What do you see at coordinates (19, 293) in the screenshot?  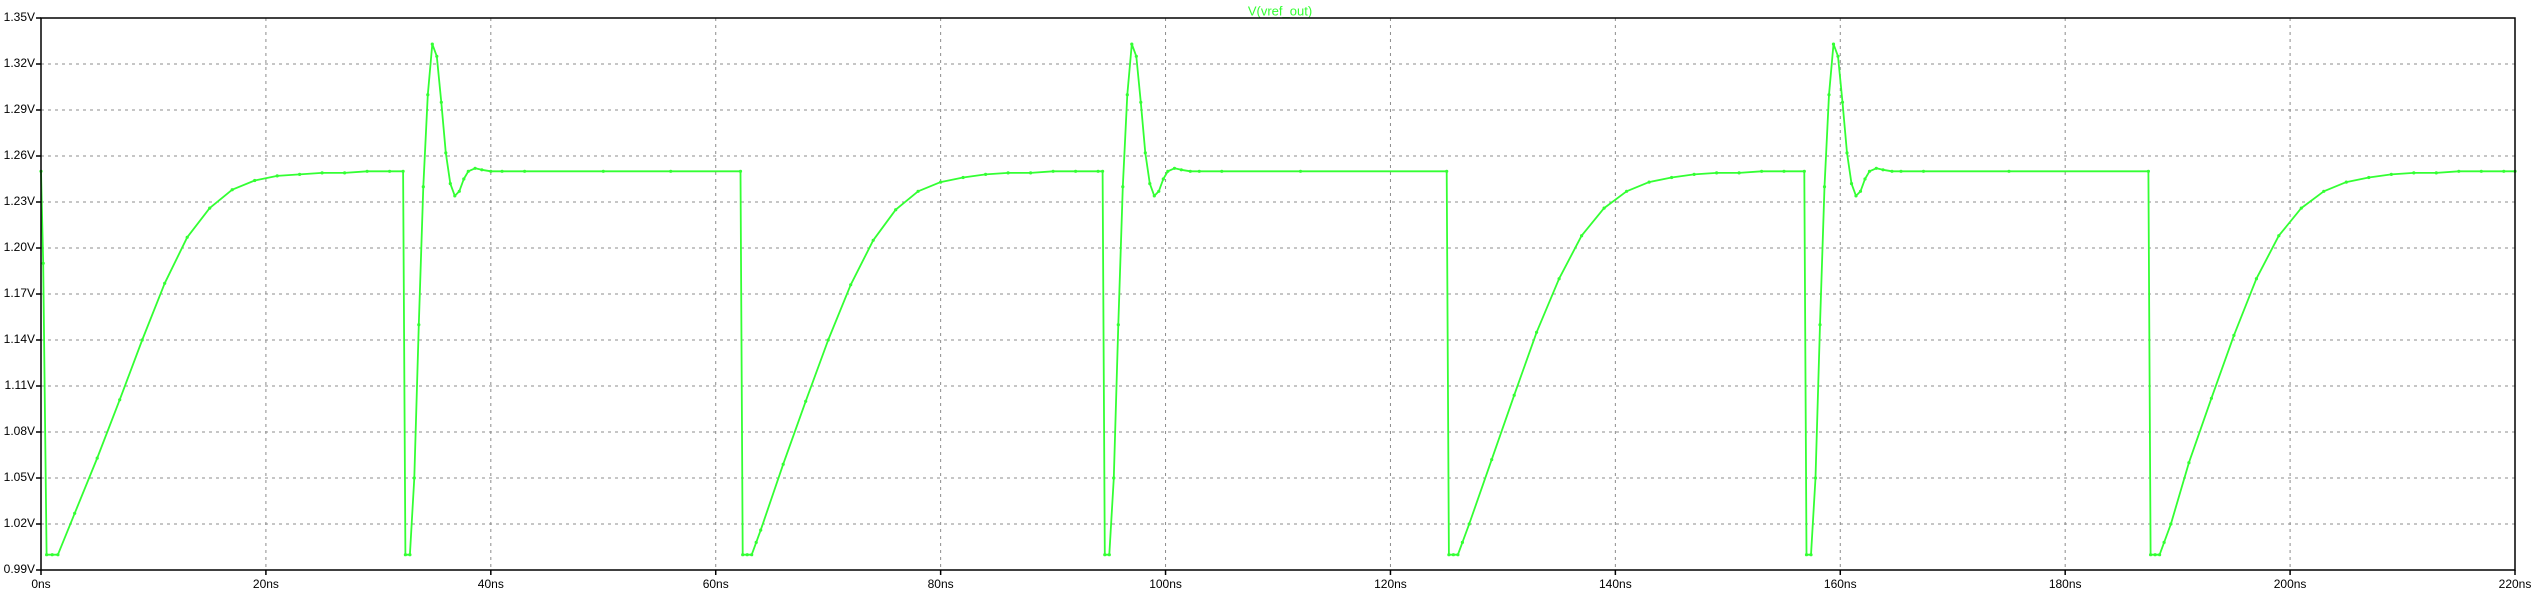 I see `y-tick-label: 1.17V` at bounding box center [19, 293].